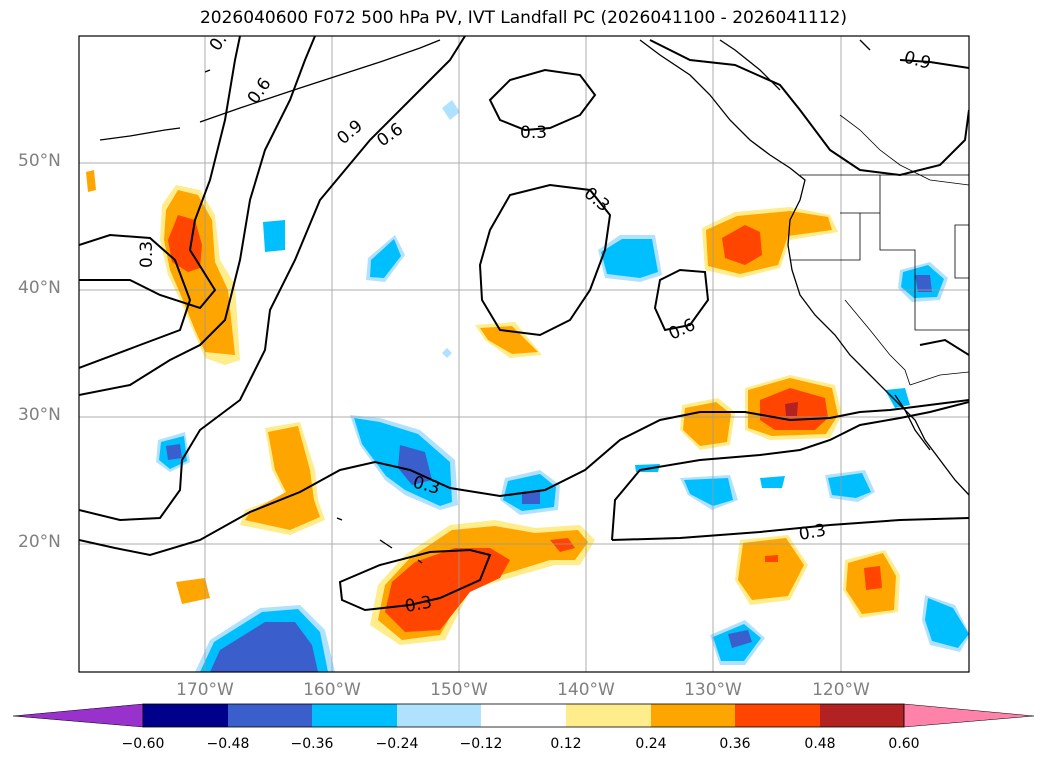 The height and width of the screenshot is (765, 1047). I want to click on shade-skyblue-n44, so click(274, 236).